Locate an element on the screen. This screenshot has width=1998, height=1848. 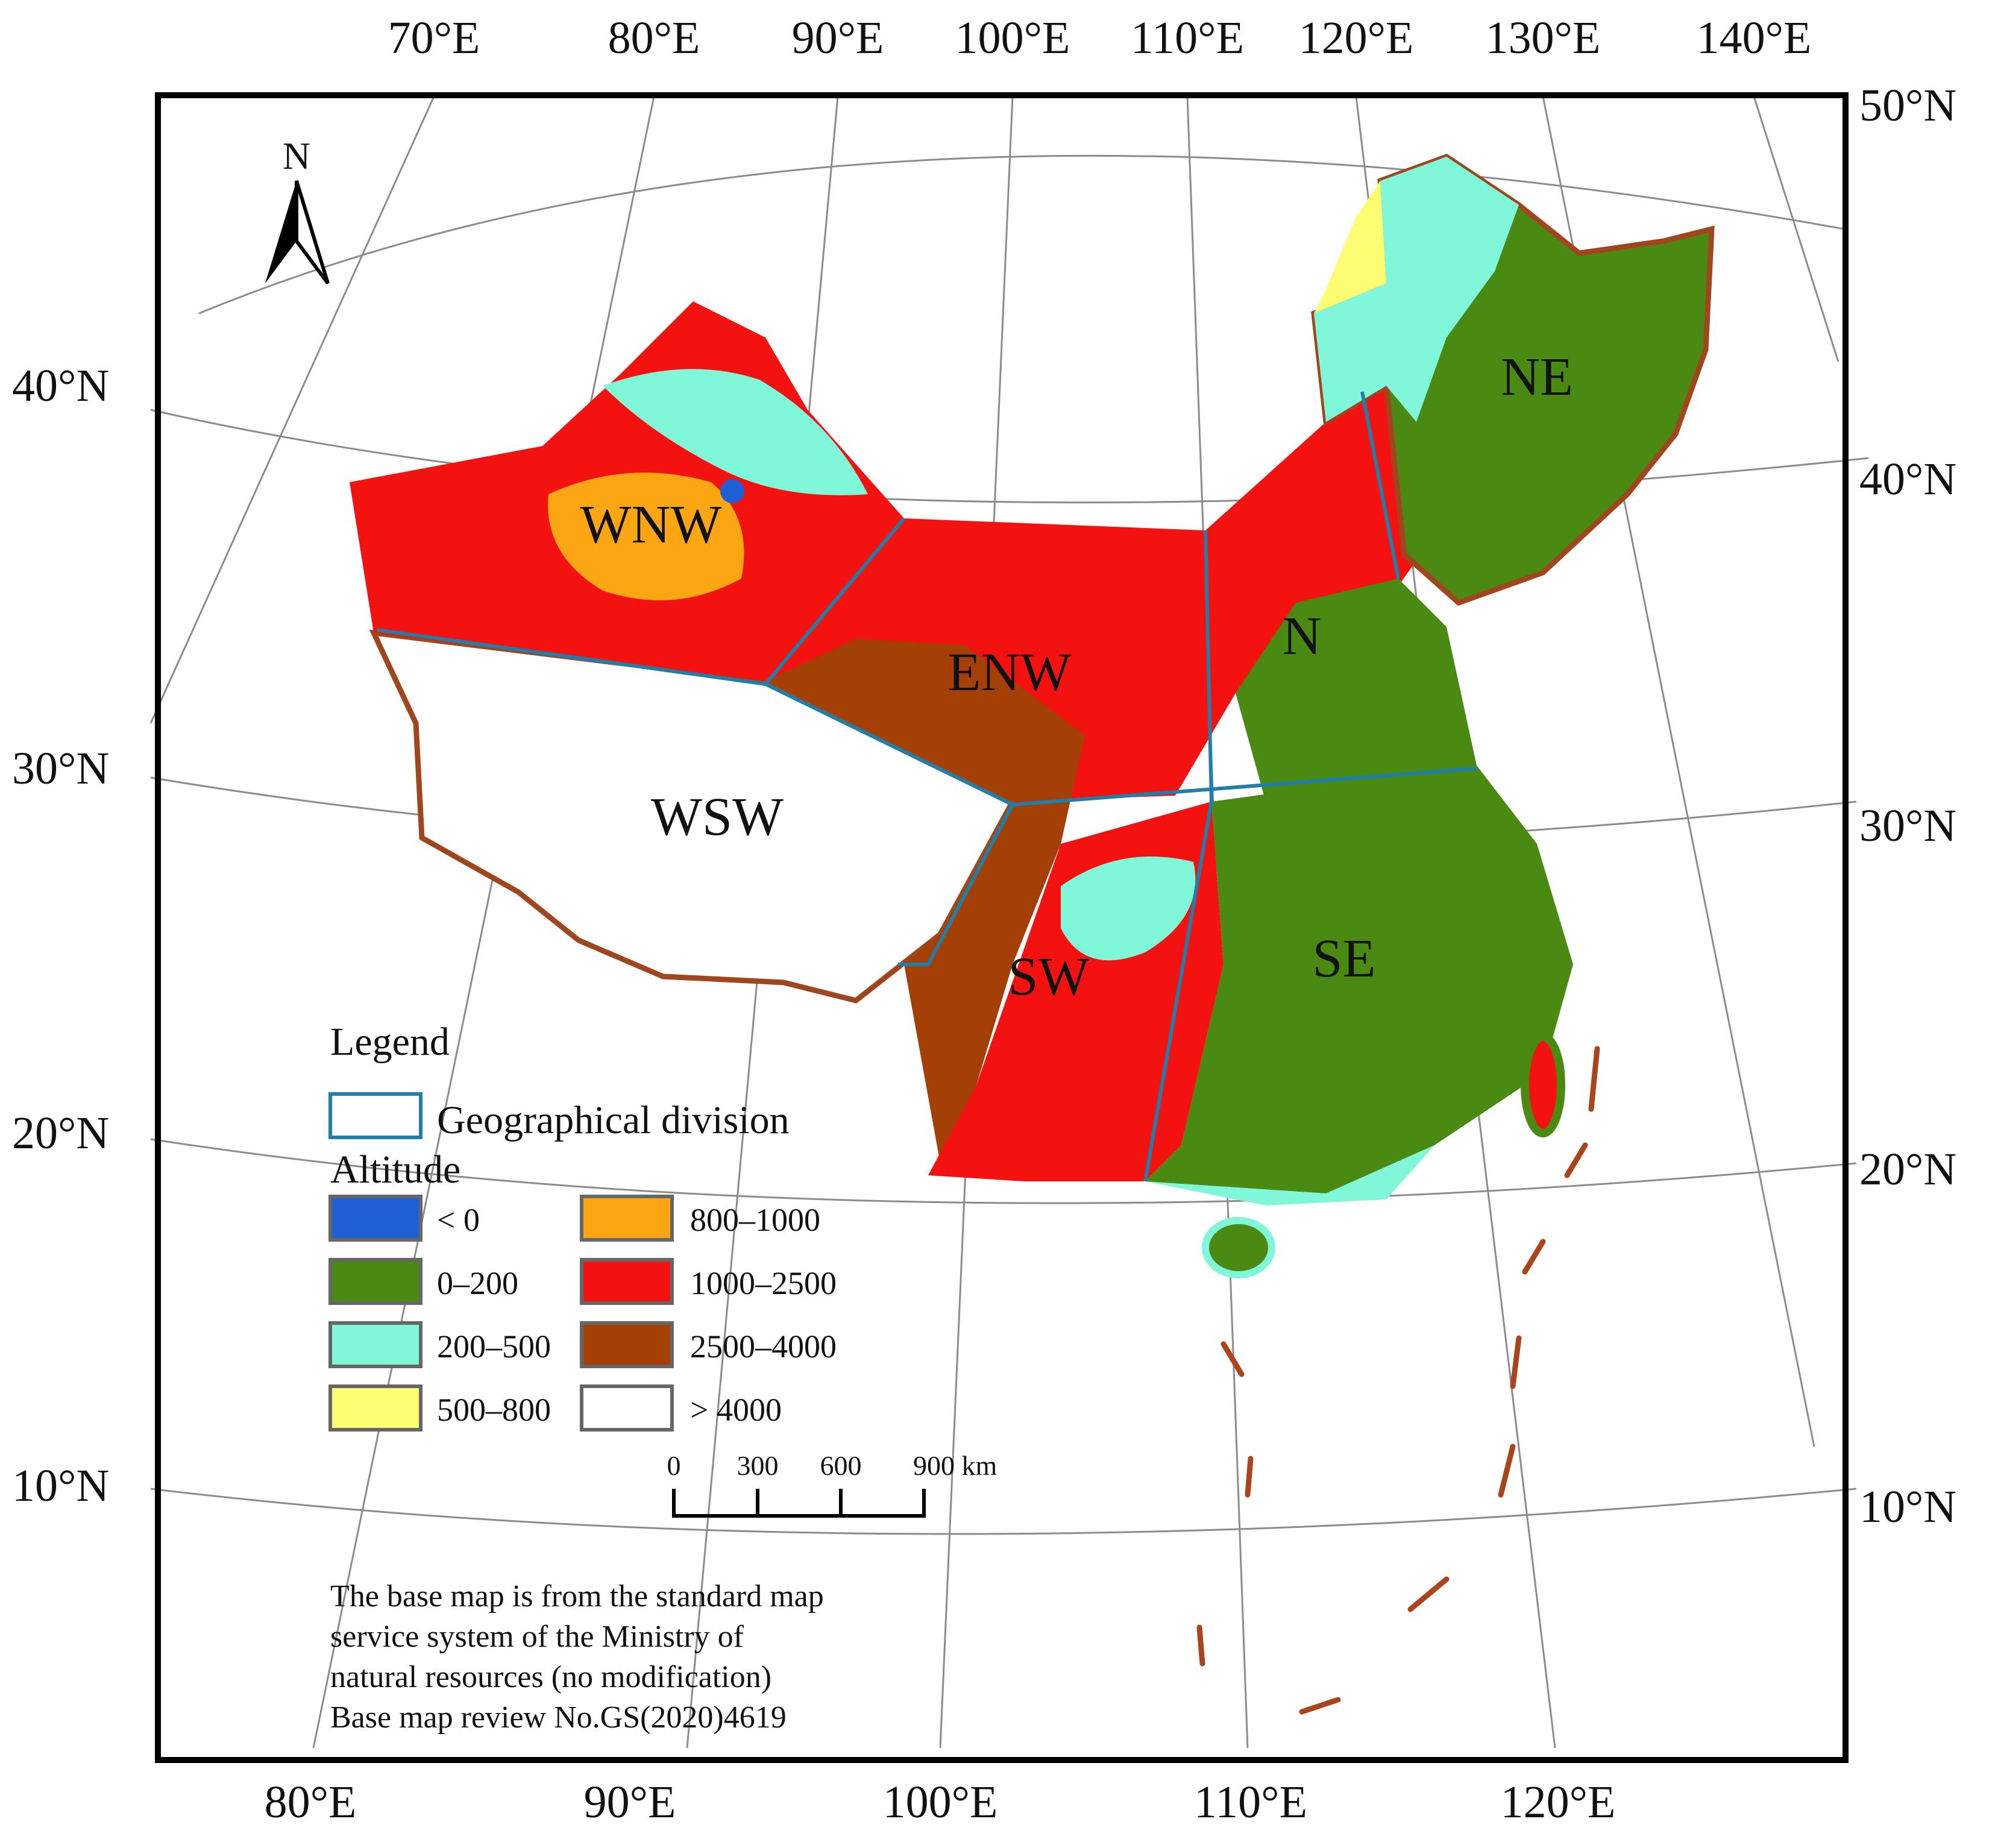
plateau-rim is located at coordinates (925, 901).